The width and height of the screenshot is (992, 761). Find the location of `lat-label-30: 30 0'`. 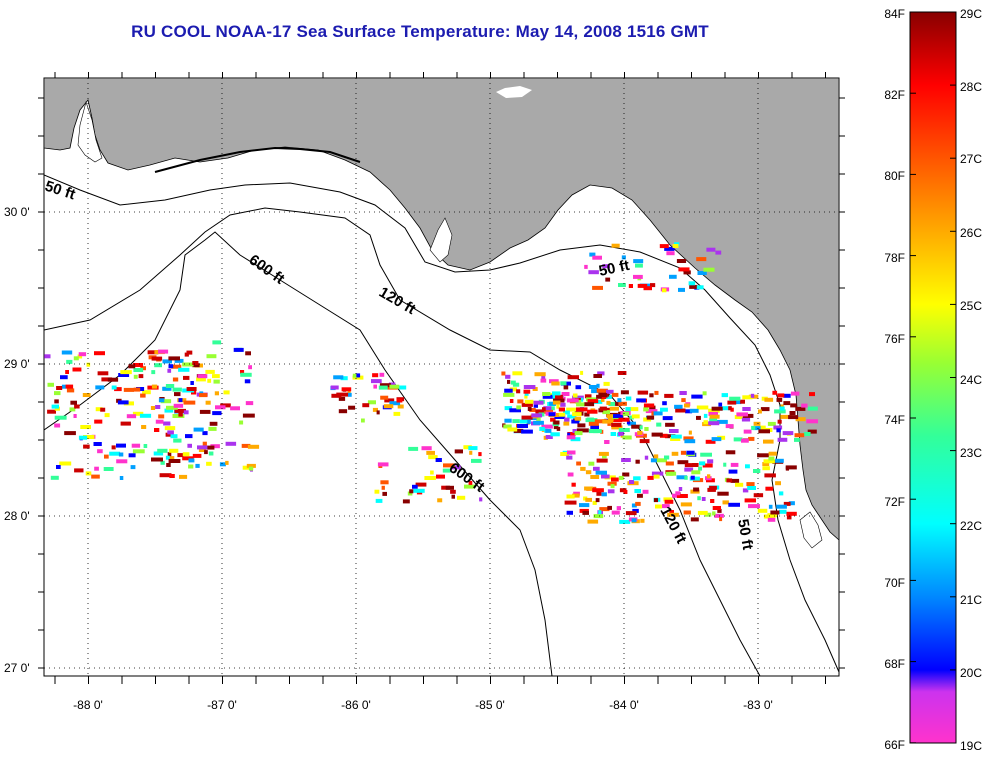

lat-label-30: 30 0' is located at coordinates (17, 212).